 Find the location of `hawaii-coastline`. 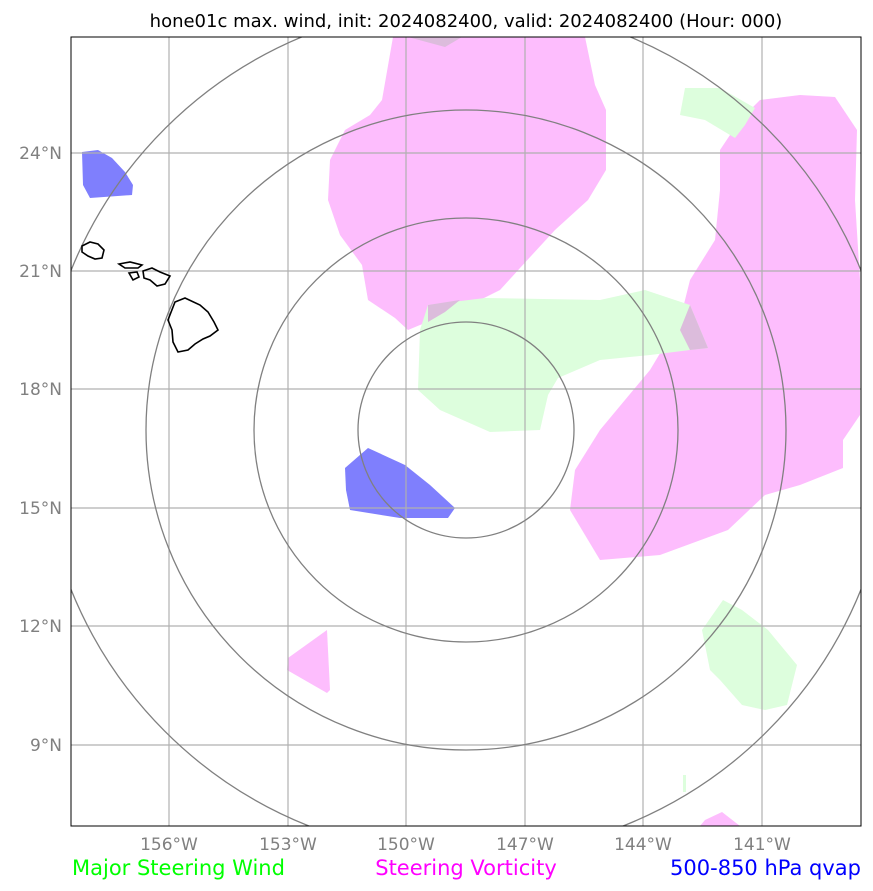

hawaii-coastline is located at coordinates (150, 297).